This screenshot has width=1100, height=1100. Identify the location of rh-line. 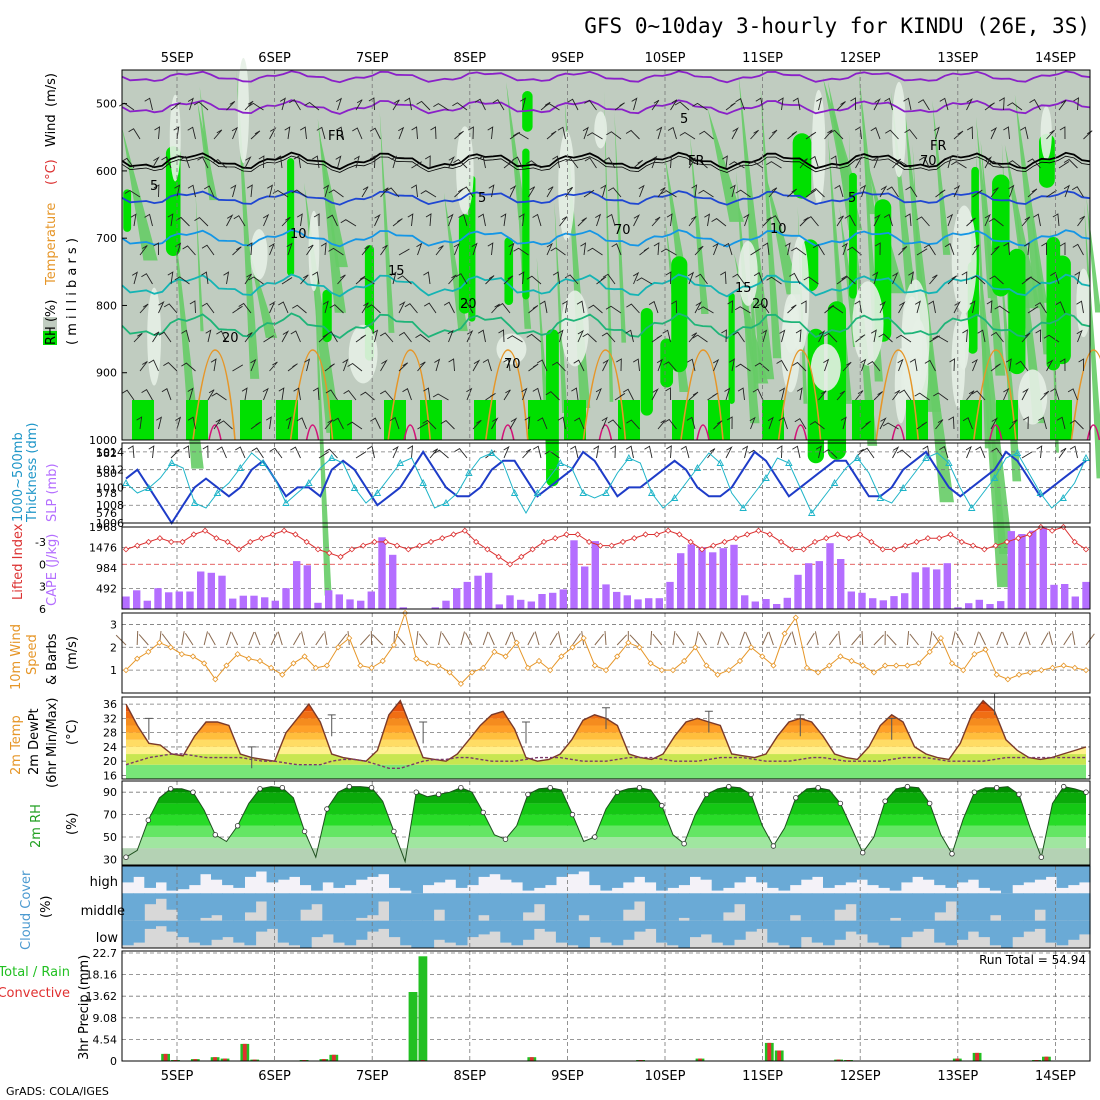
(606, 825).